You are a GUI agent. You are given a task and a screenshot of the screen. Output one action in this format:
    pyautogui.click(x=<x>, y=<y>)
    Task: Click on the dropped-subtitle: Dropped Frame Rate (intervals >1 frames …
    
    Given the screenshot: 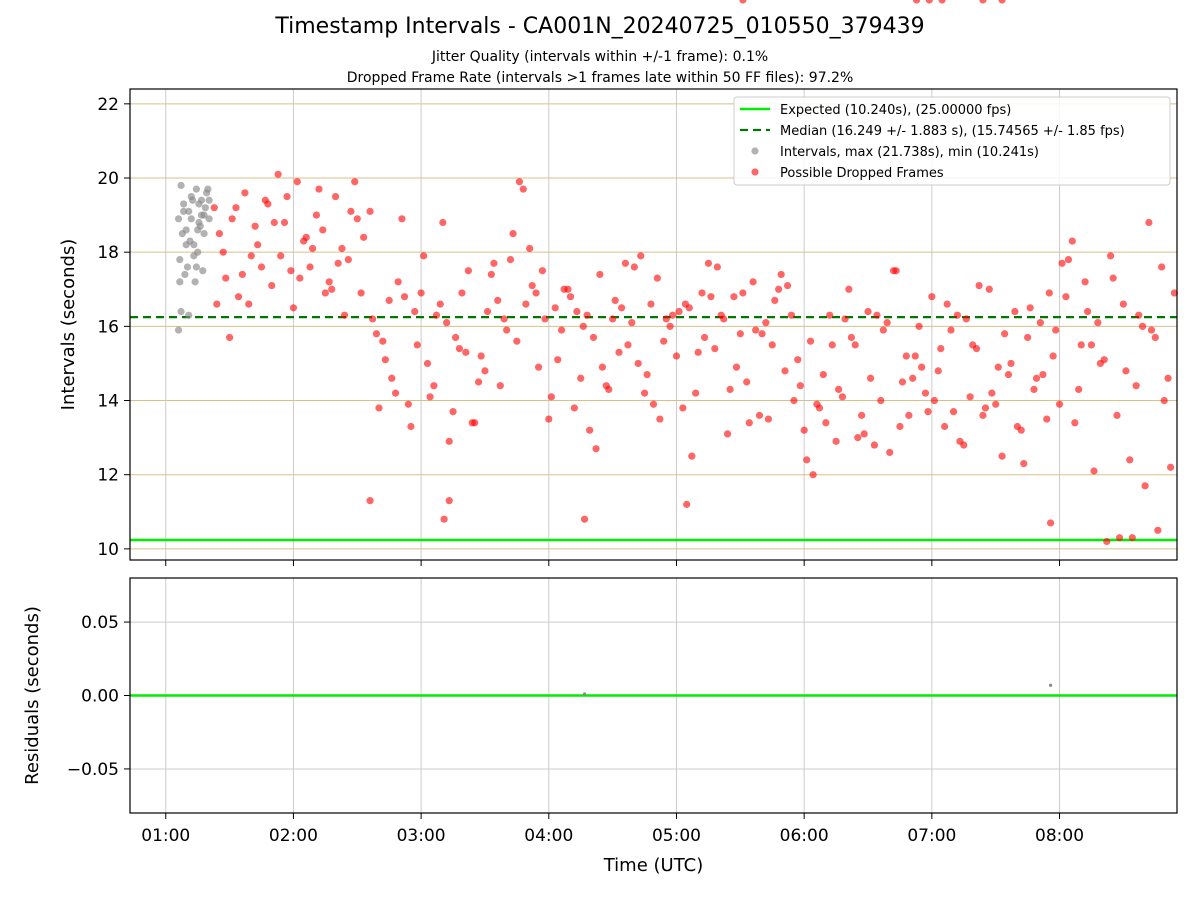 What is the action you would take?
    pyautogui.click(x=600, y=78)
    